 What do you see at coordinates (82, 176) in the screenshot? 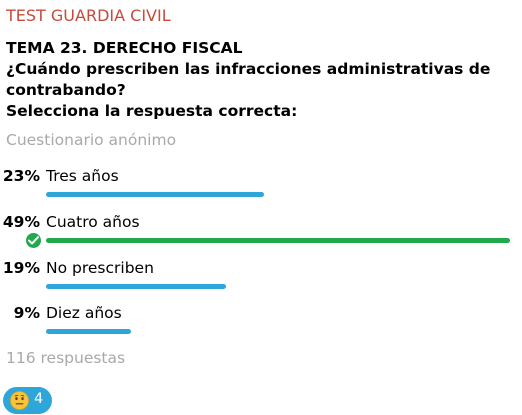
I see `option-label: Tres años` at bounding box center [82, 176].